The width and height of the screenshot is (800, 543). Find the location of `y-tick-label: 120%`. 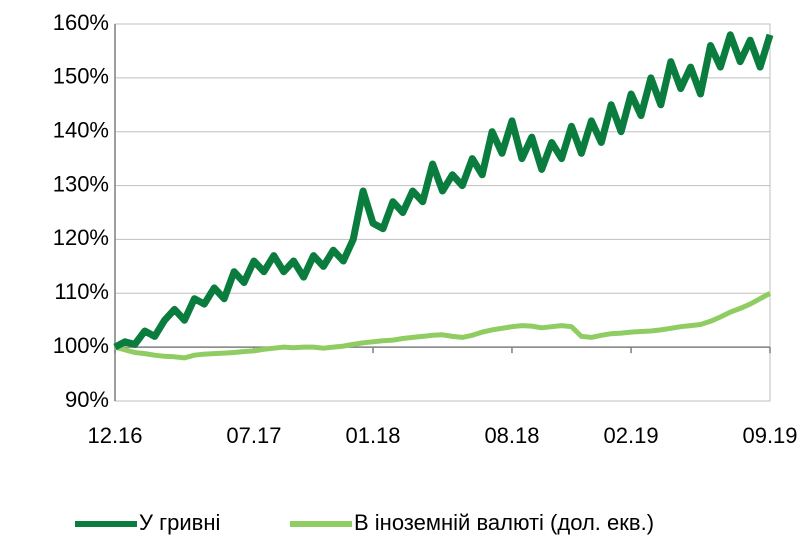

y-tick-label: 120% is located at coordinates (81, 237).